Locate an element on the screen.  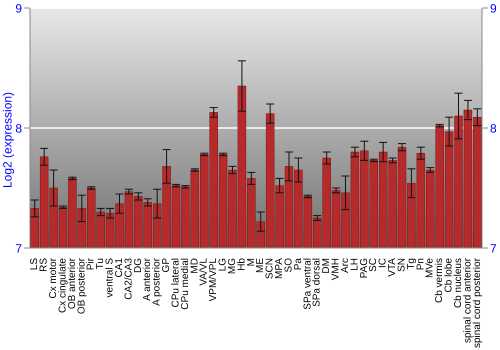
y2-tick-label: 8 is located at coordinates (493, 128).